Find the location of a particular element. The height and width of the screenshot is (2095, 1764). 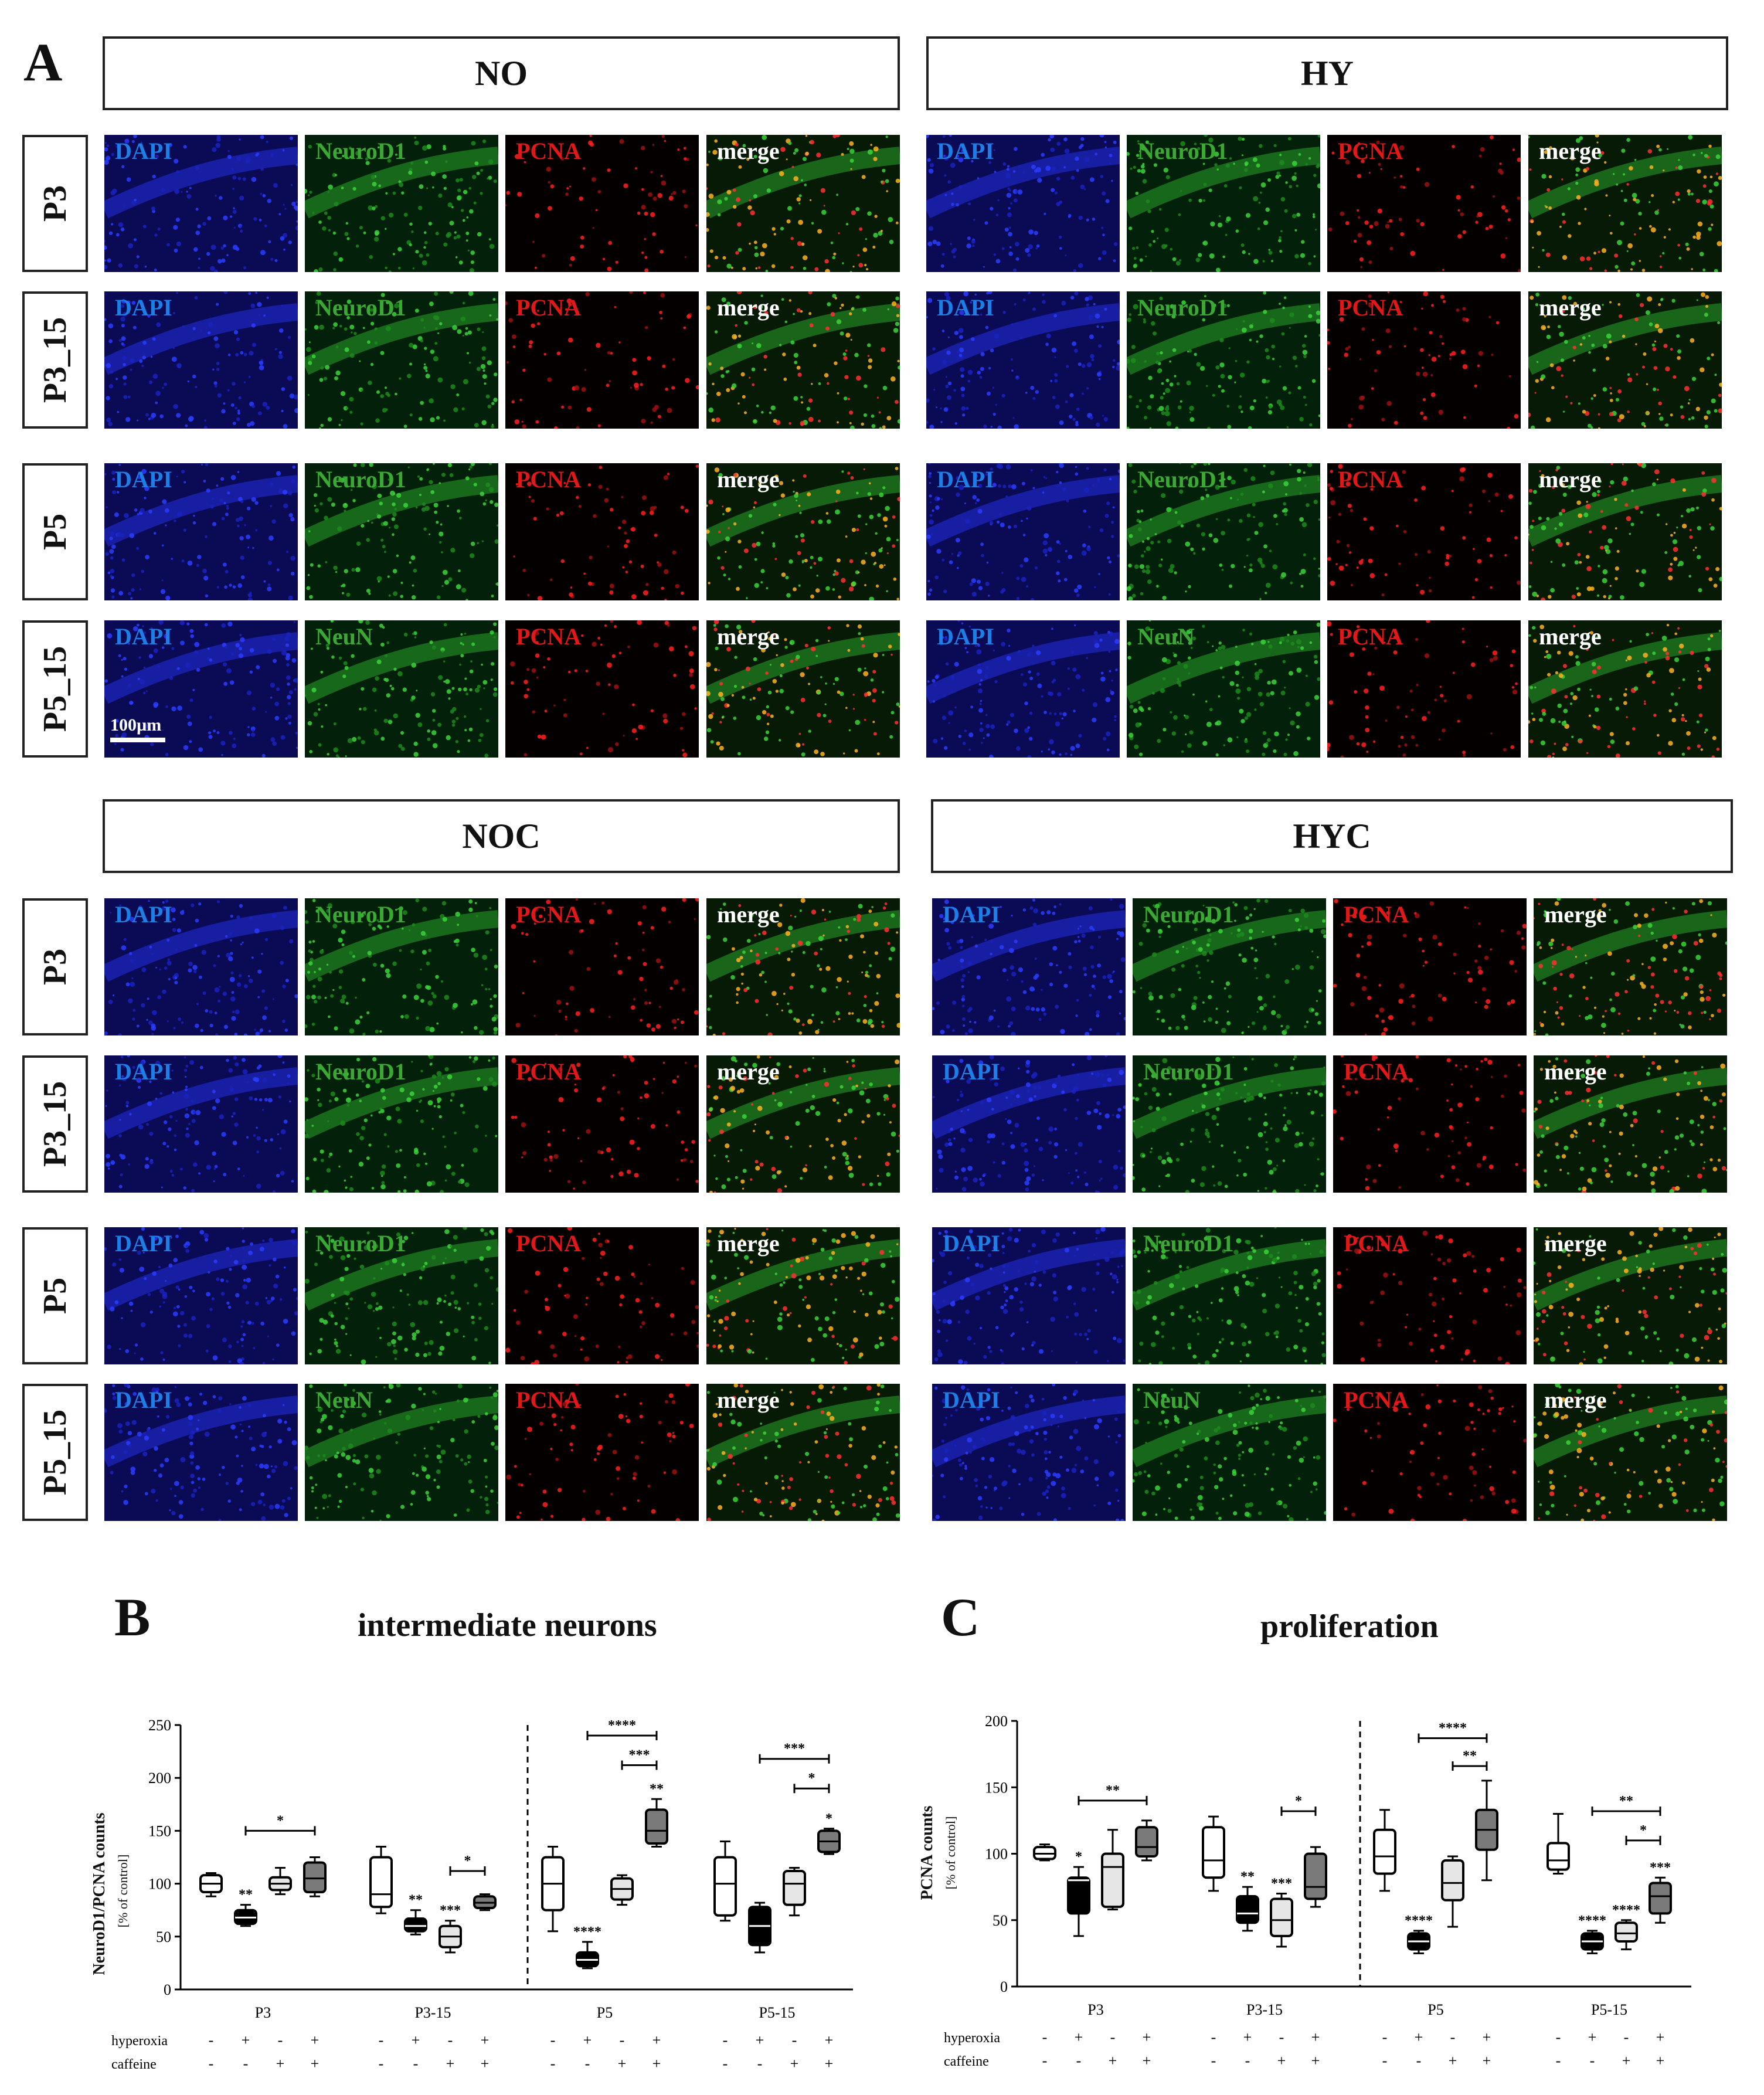

y-tick-label: 150 is located at coordinates (997, 1787).